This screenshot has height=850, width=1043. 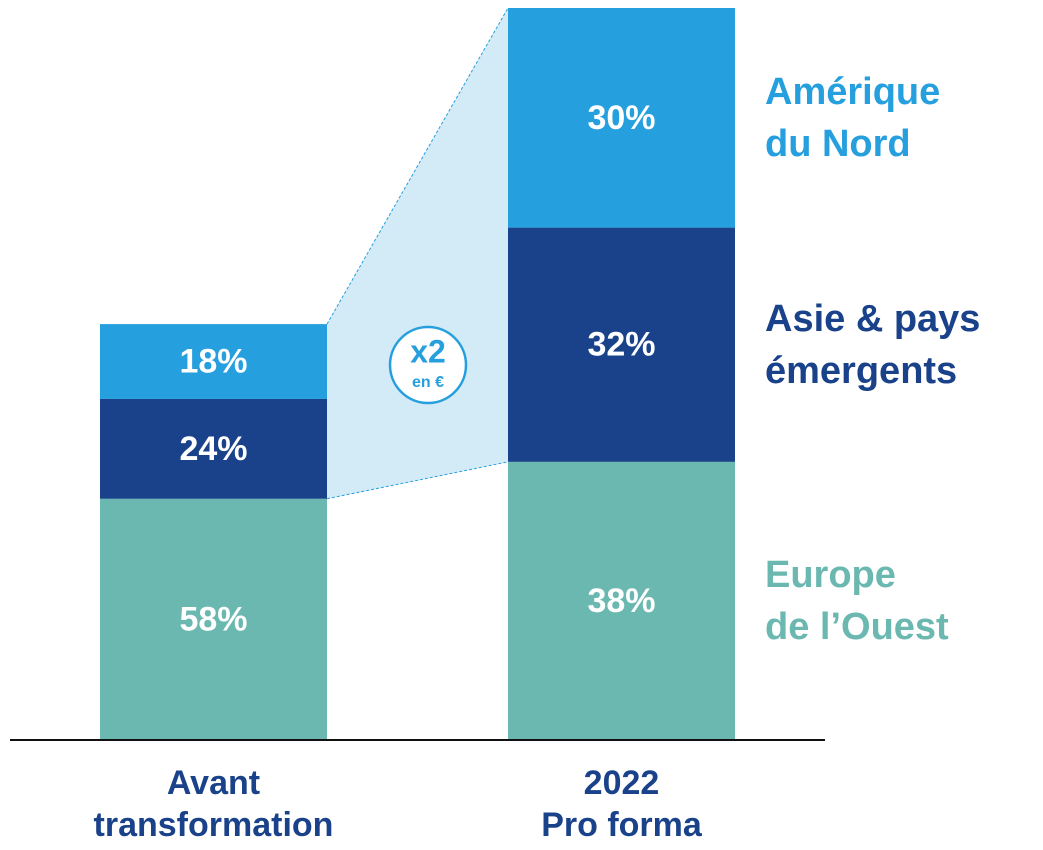 I want to click on data-label: 24%, so click(x=213, y=449).